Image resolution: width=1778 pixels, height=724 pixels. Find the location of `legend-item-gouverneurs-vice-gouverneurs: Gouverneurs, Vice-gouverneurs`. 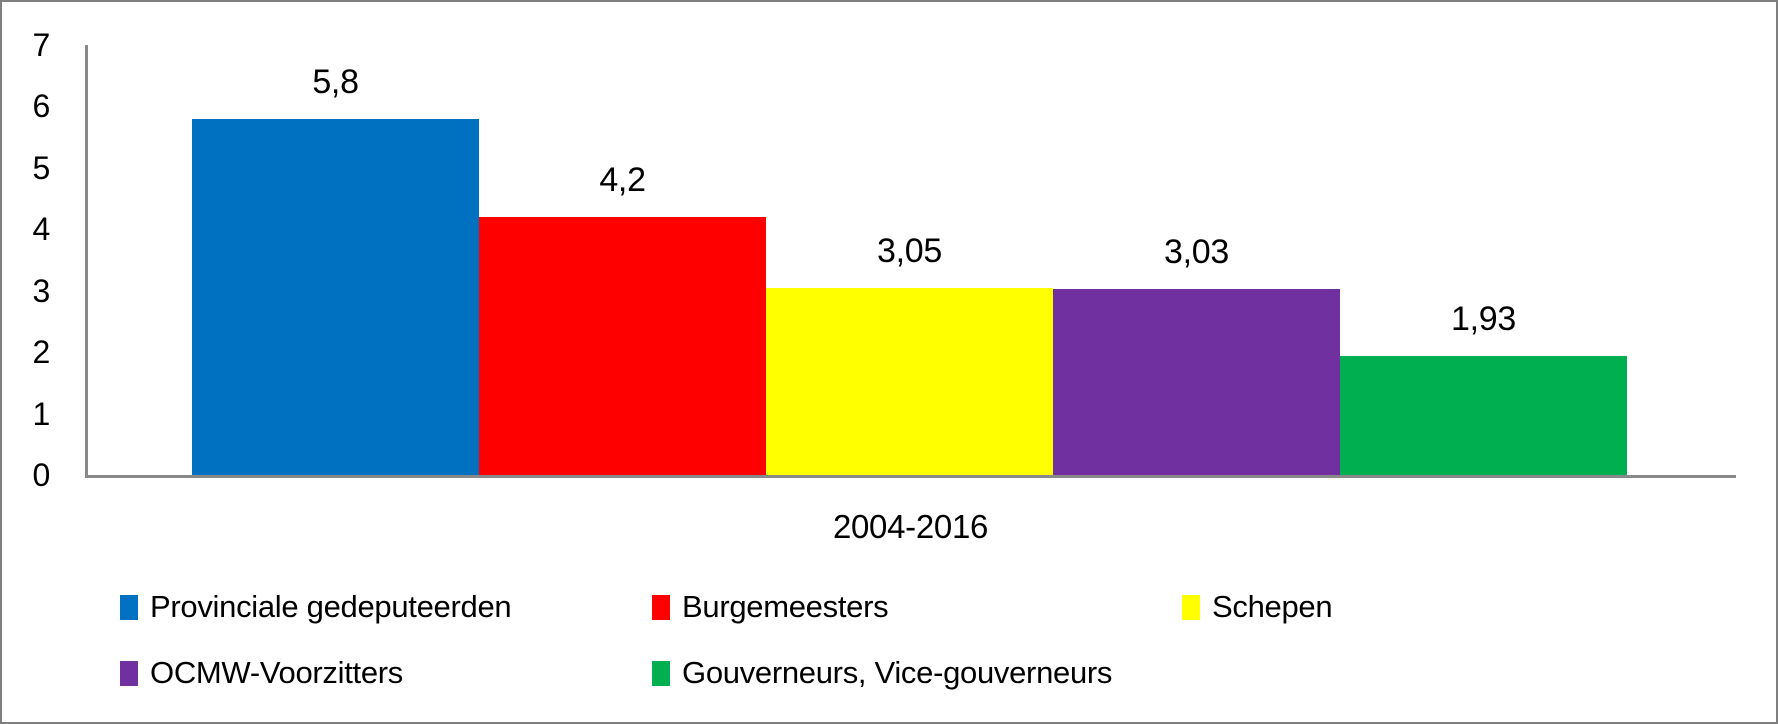

legend-item-gouverneurs-vice-gouverneurs: Gouverneurs, Vice-gouverneurs is located at coordinates (882, 673).